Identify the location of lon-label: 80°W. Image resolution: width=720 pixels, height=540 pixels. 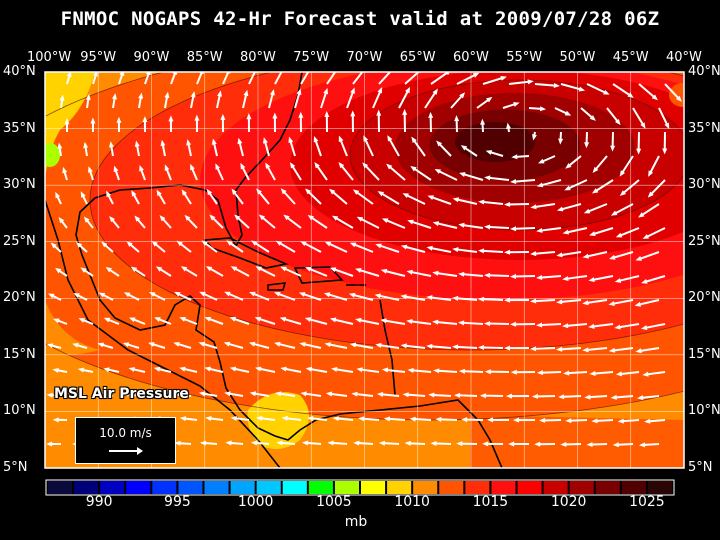
(258, 57).